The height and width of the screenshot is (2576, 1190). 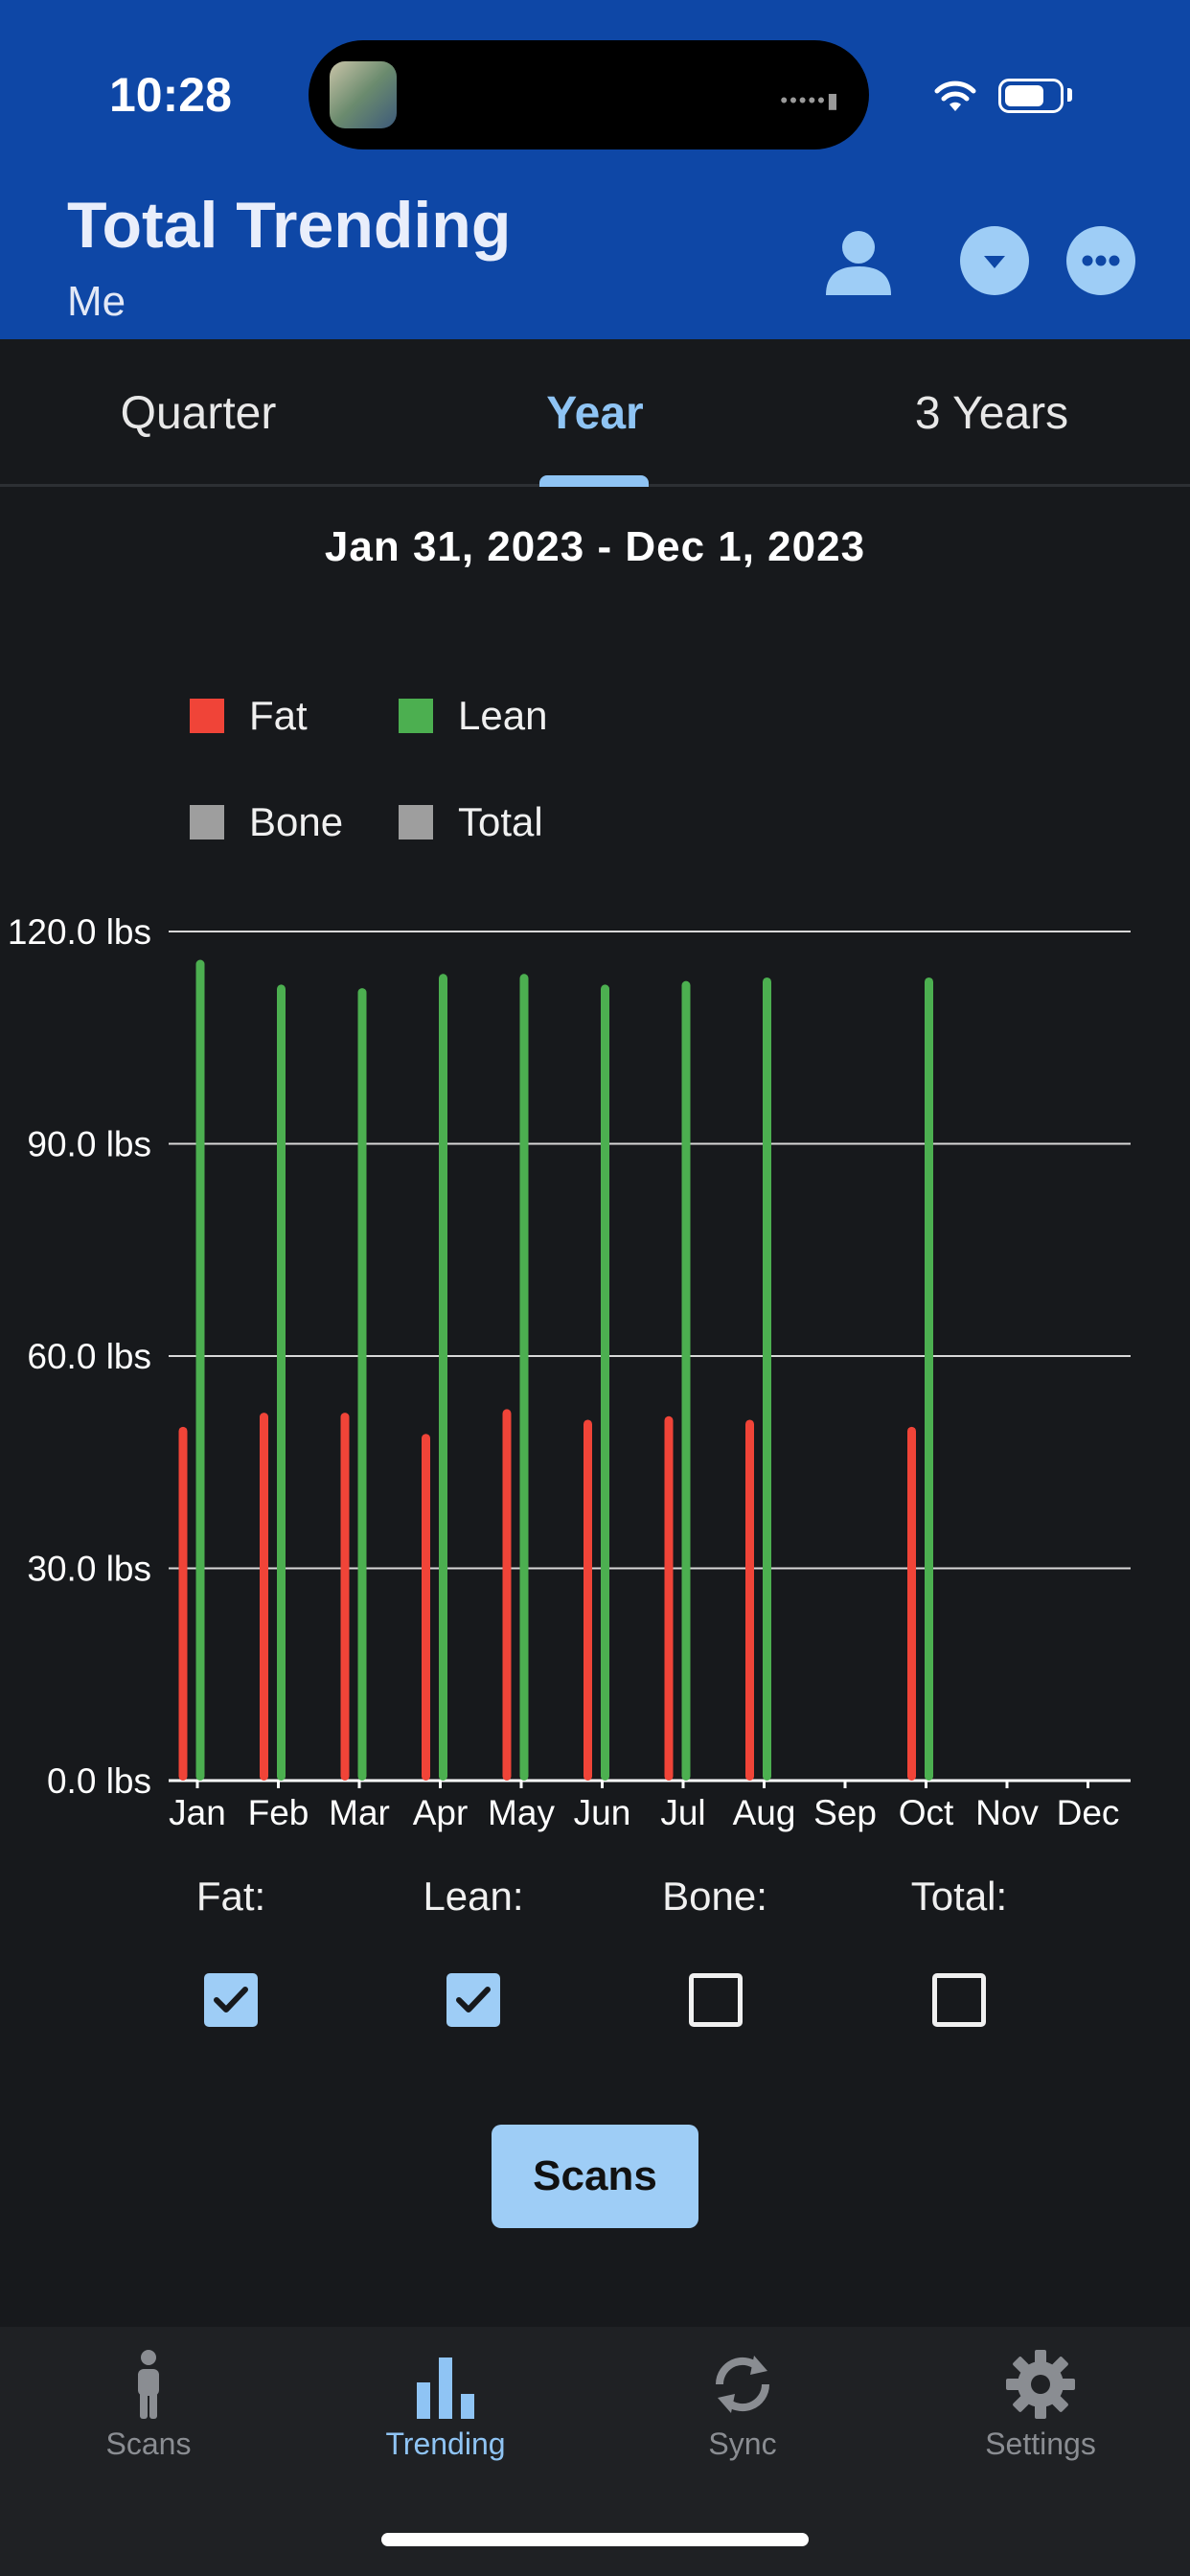 I want to click on bar-lean-feb, so click(x=281, y=1382).